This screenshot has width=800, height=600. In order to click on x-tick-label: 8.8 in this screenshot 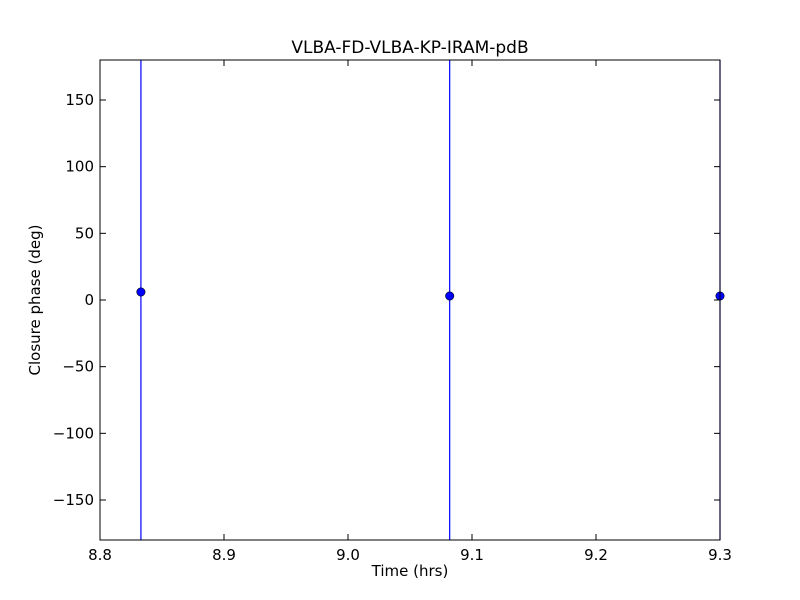, I will do `click(100, 555)`.